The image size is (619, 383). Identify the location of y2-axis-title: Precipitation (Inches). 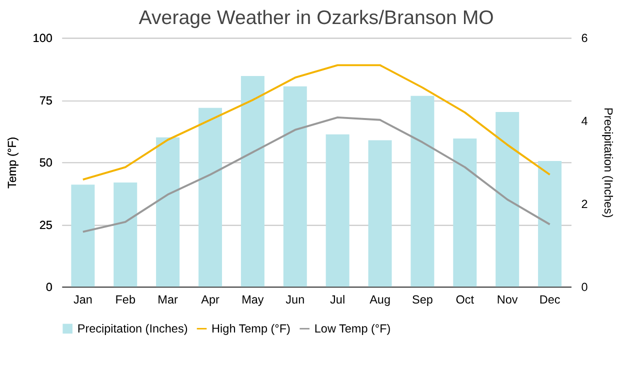
(607, 163).